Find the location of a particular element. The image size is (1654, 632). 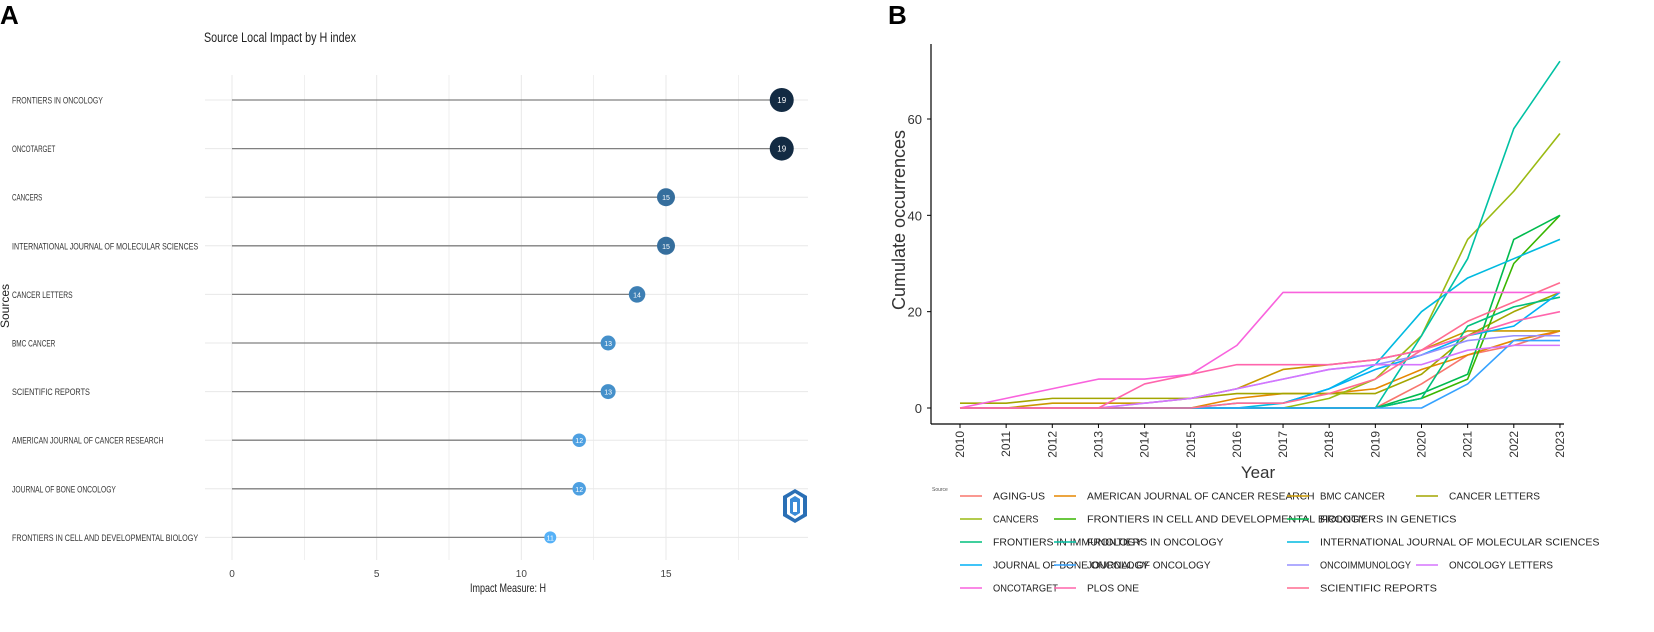

y-tick-label: 20 is located at coordinates (915, 312).